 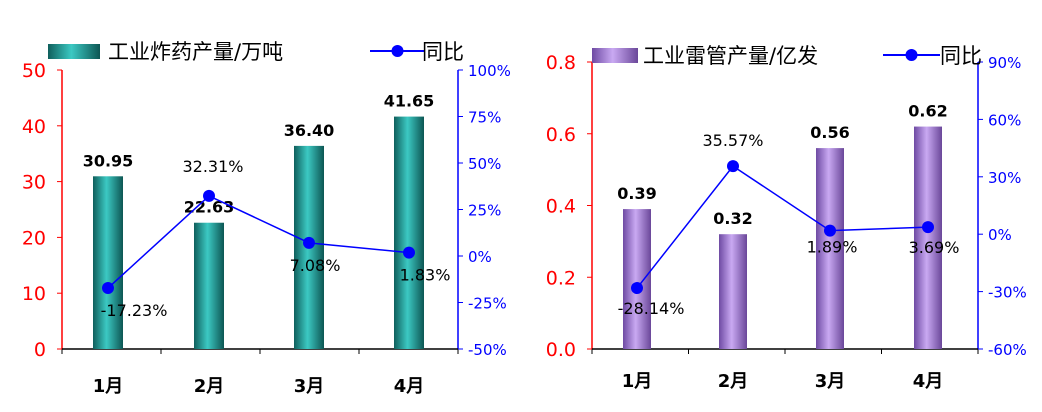 I want to click on bar-data-label: 36.40, so click(x=309, y=130).